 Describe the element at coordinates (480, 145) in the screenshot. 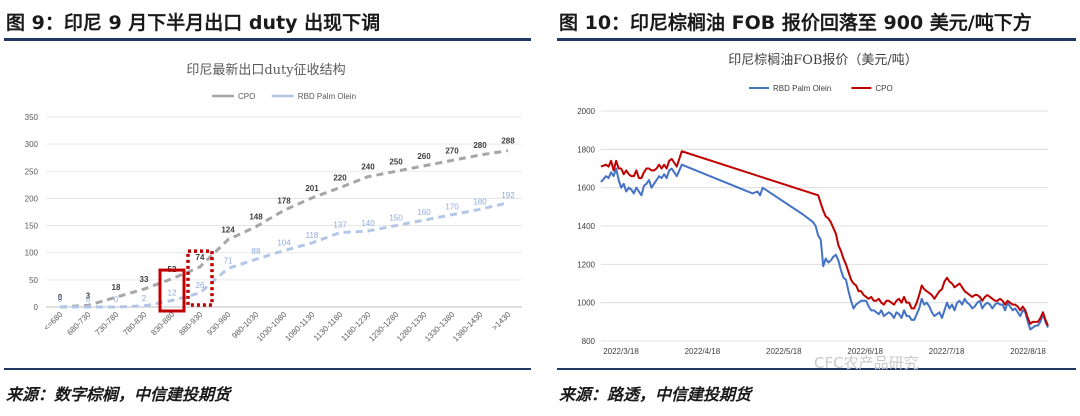

I see `data-label: 280` at that location.